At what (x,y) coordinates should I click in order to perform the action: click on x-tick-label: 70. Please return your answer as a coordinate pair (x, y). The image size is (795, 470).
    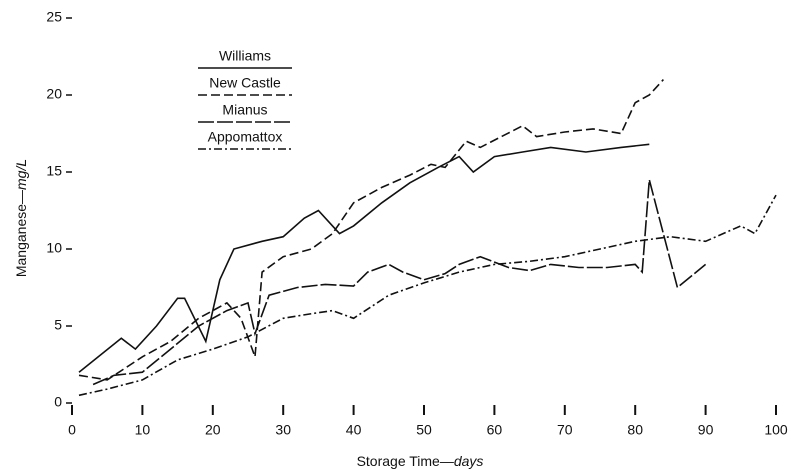
    Looking at the image, I should click on (565, 430).